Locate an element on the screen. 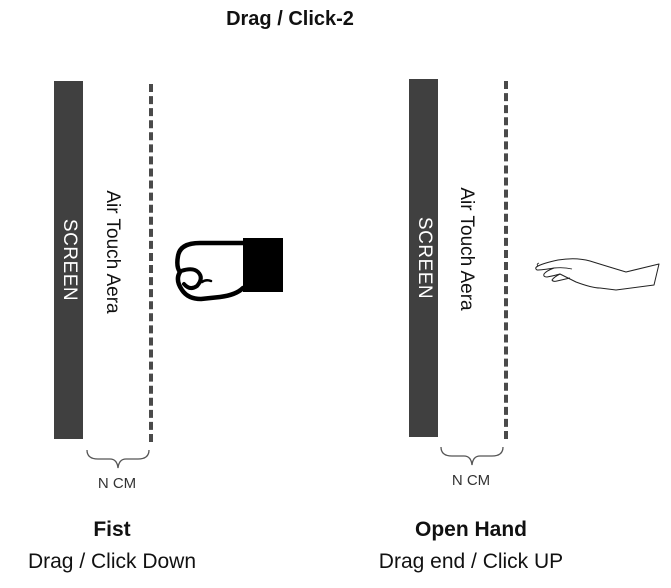  left-caption-title: Fist is located at coordinates (112, 529).